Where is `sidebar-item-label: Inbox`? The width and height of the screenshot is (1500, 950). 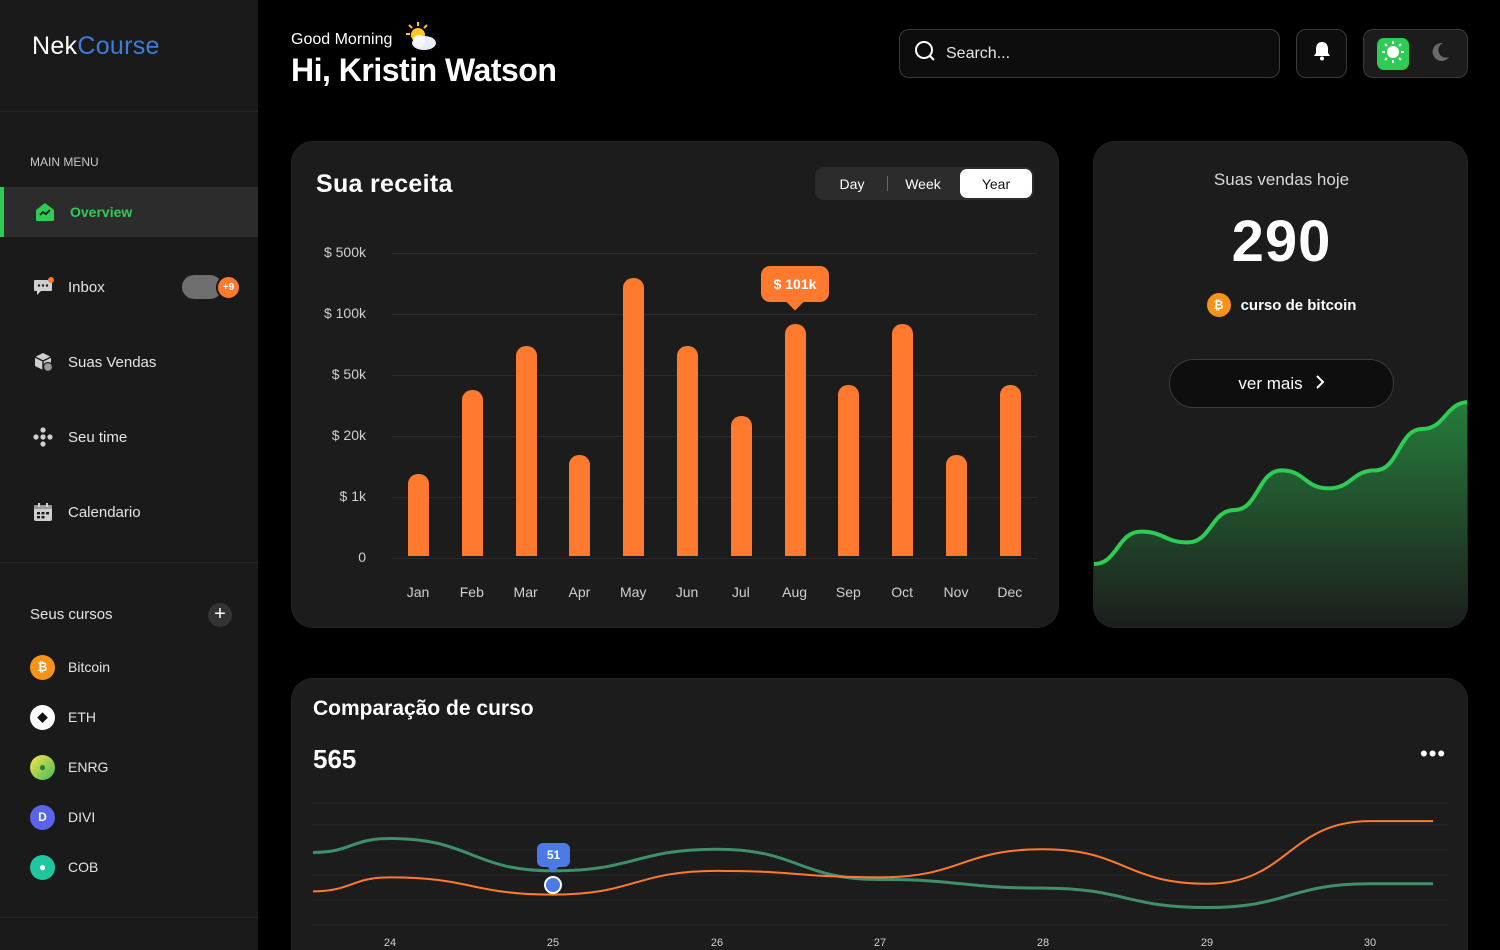 sidebar-item-label: Inbox is located at coordinates (86, 287).